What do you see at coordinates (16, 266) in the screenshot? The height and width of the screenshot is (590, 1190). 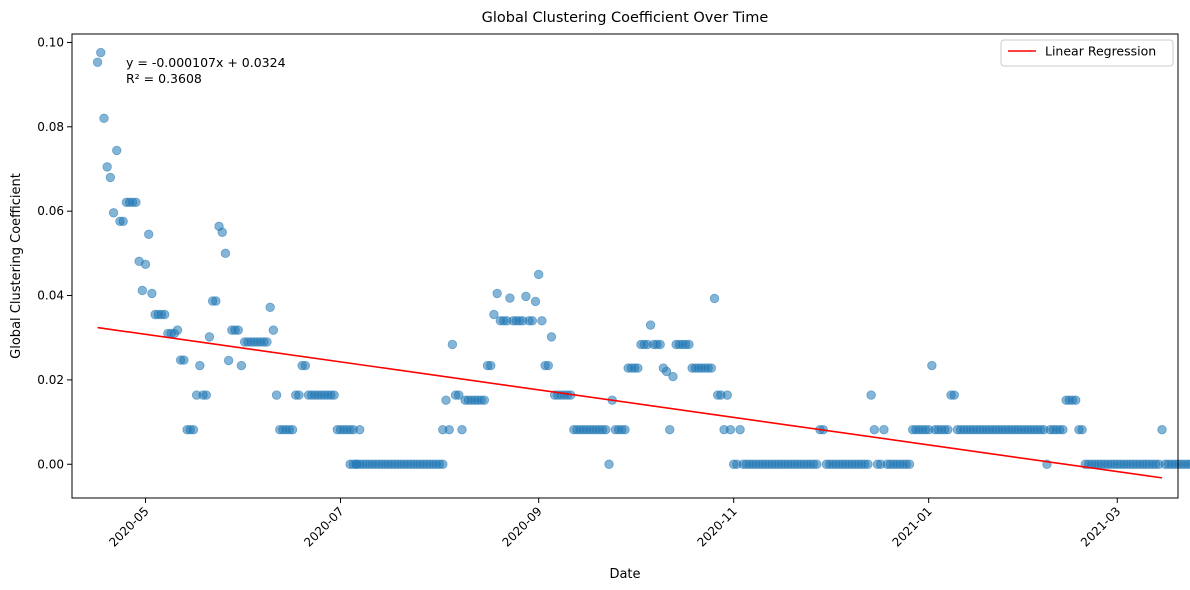 I see `y-axis-label: Global Clustering Coefficient` at bounding box center [16, 266].